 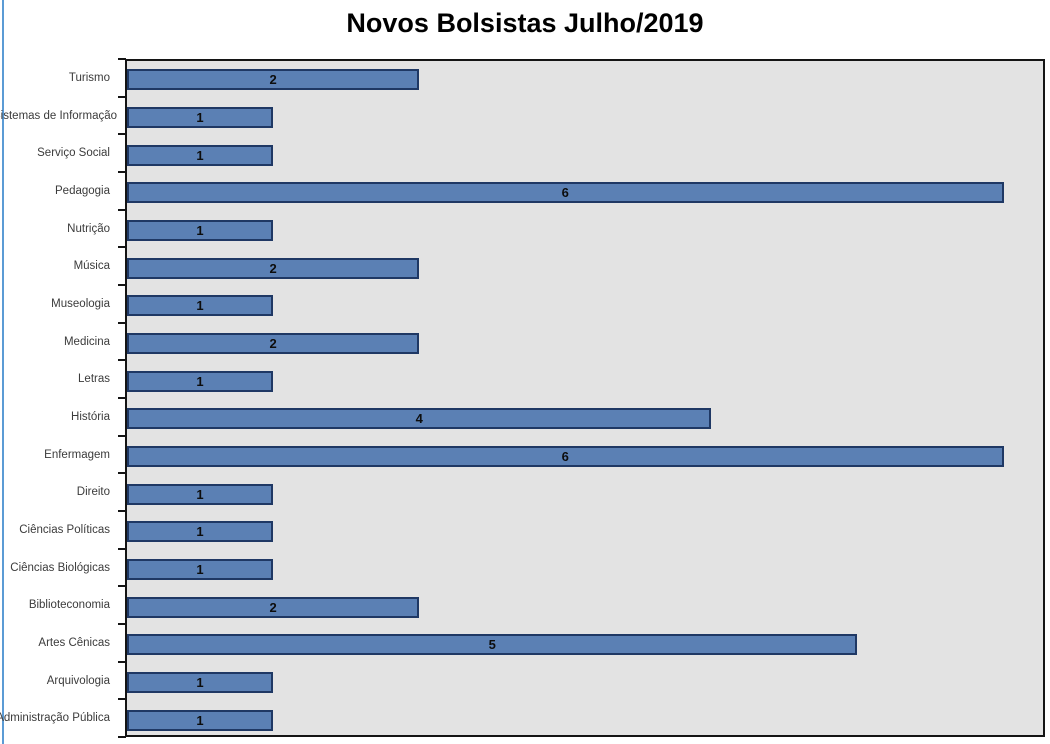 What do you see at coordinates (82, 190) in the screenshot?
I see `category-label-pedagogia: Pedagogia` at bounding box center [82, 190].